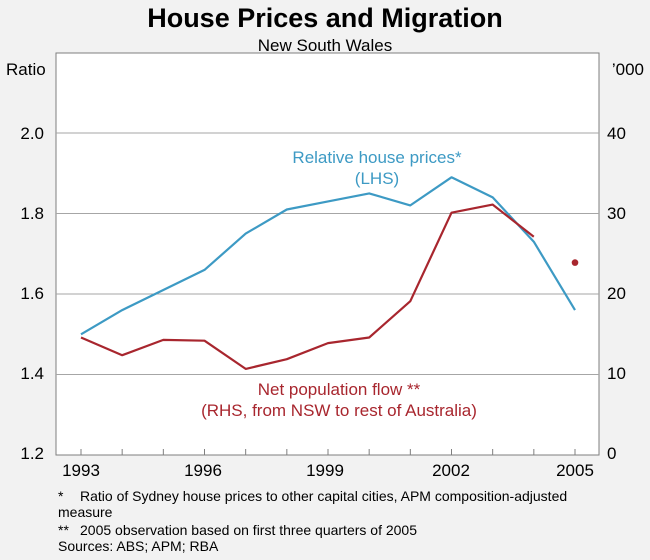  What do you see at coordinates (377, 157) in the screenshot?
I see `relative-house-prices-label: Relative house prices*` at bounding box center [377, 157].